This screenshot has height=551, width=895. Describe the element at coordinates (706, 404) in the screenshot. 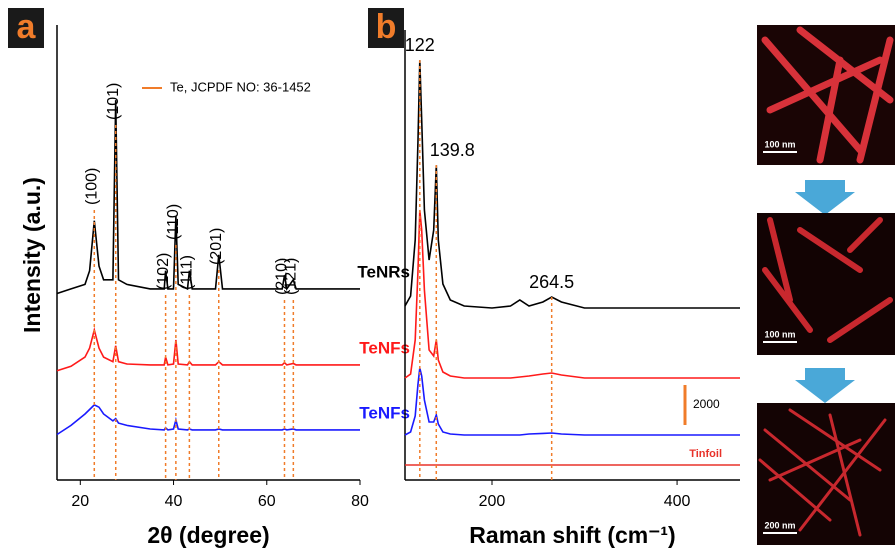

I see `scale-bar-label: 2000` at that location.